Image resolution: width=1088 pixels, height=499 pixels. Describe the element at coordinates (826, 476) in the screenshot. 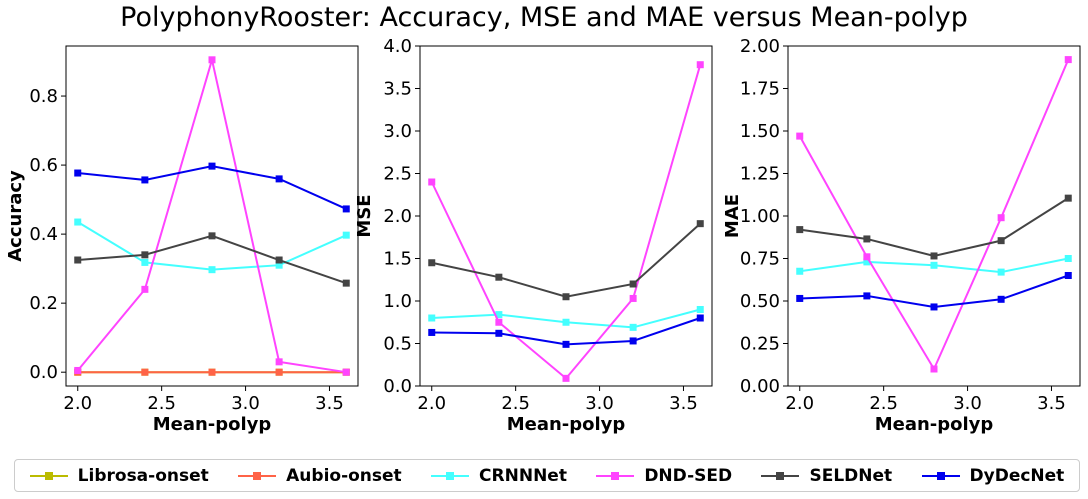

I see `legend-item-seldnet: SELDNet` at that location.